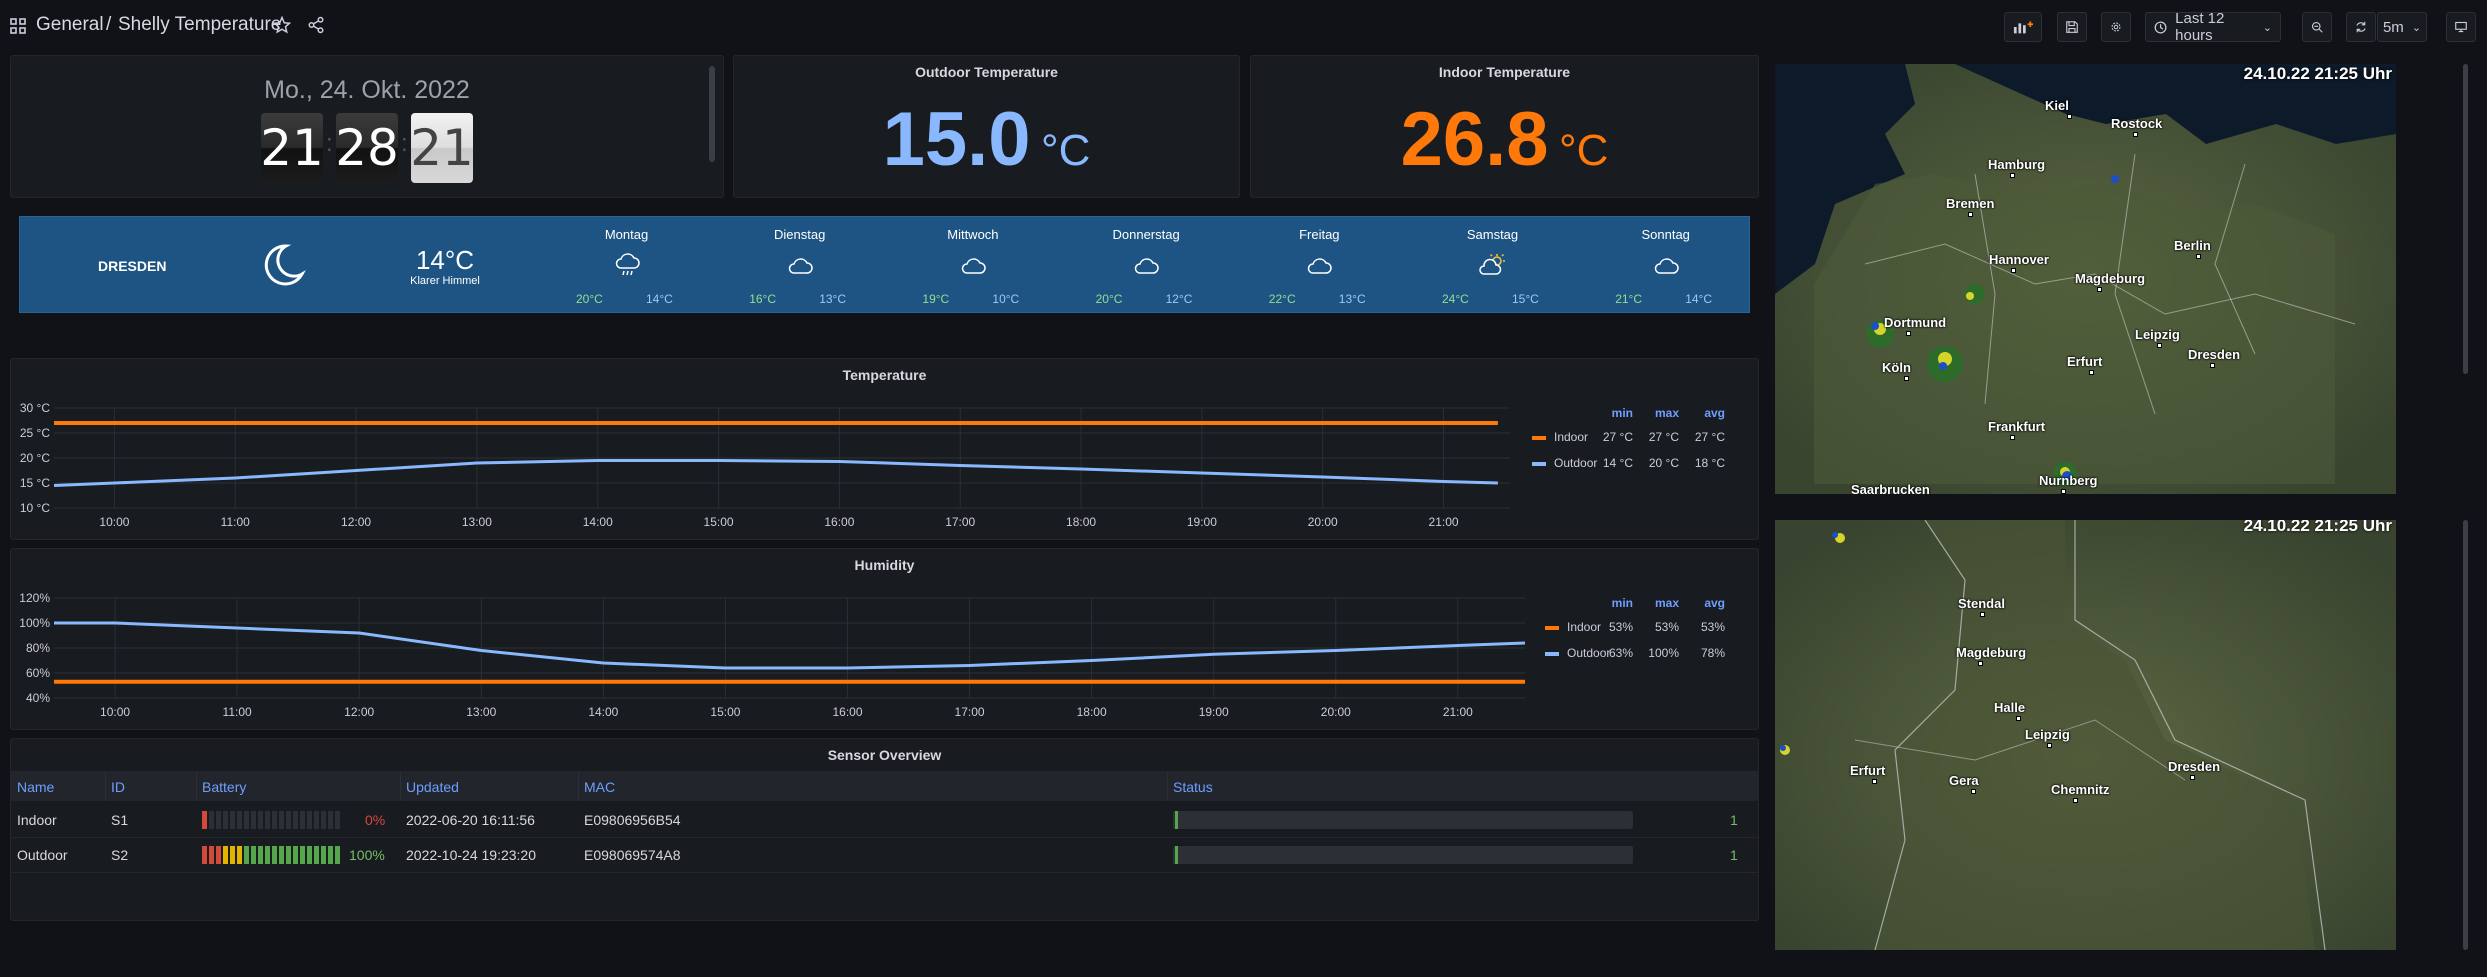  What do you see at coordinates (18, 26) in the screenshot?
I see `apps-icon` at bounding box center [18, 26].